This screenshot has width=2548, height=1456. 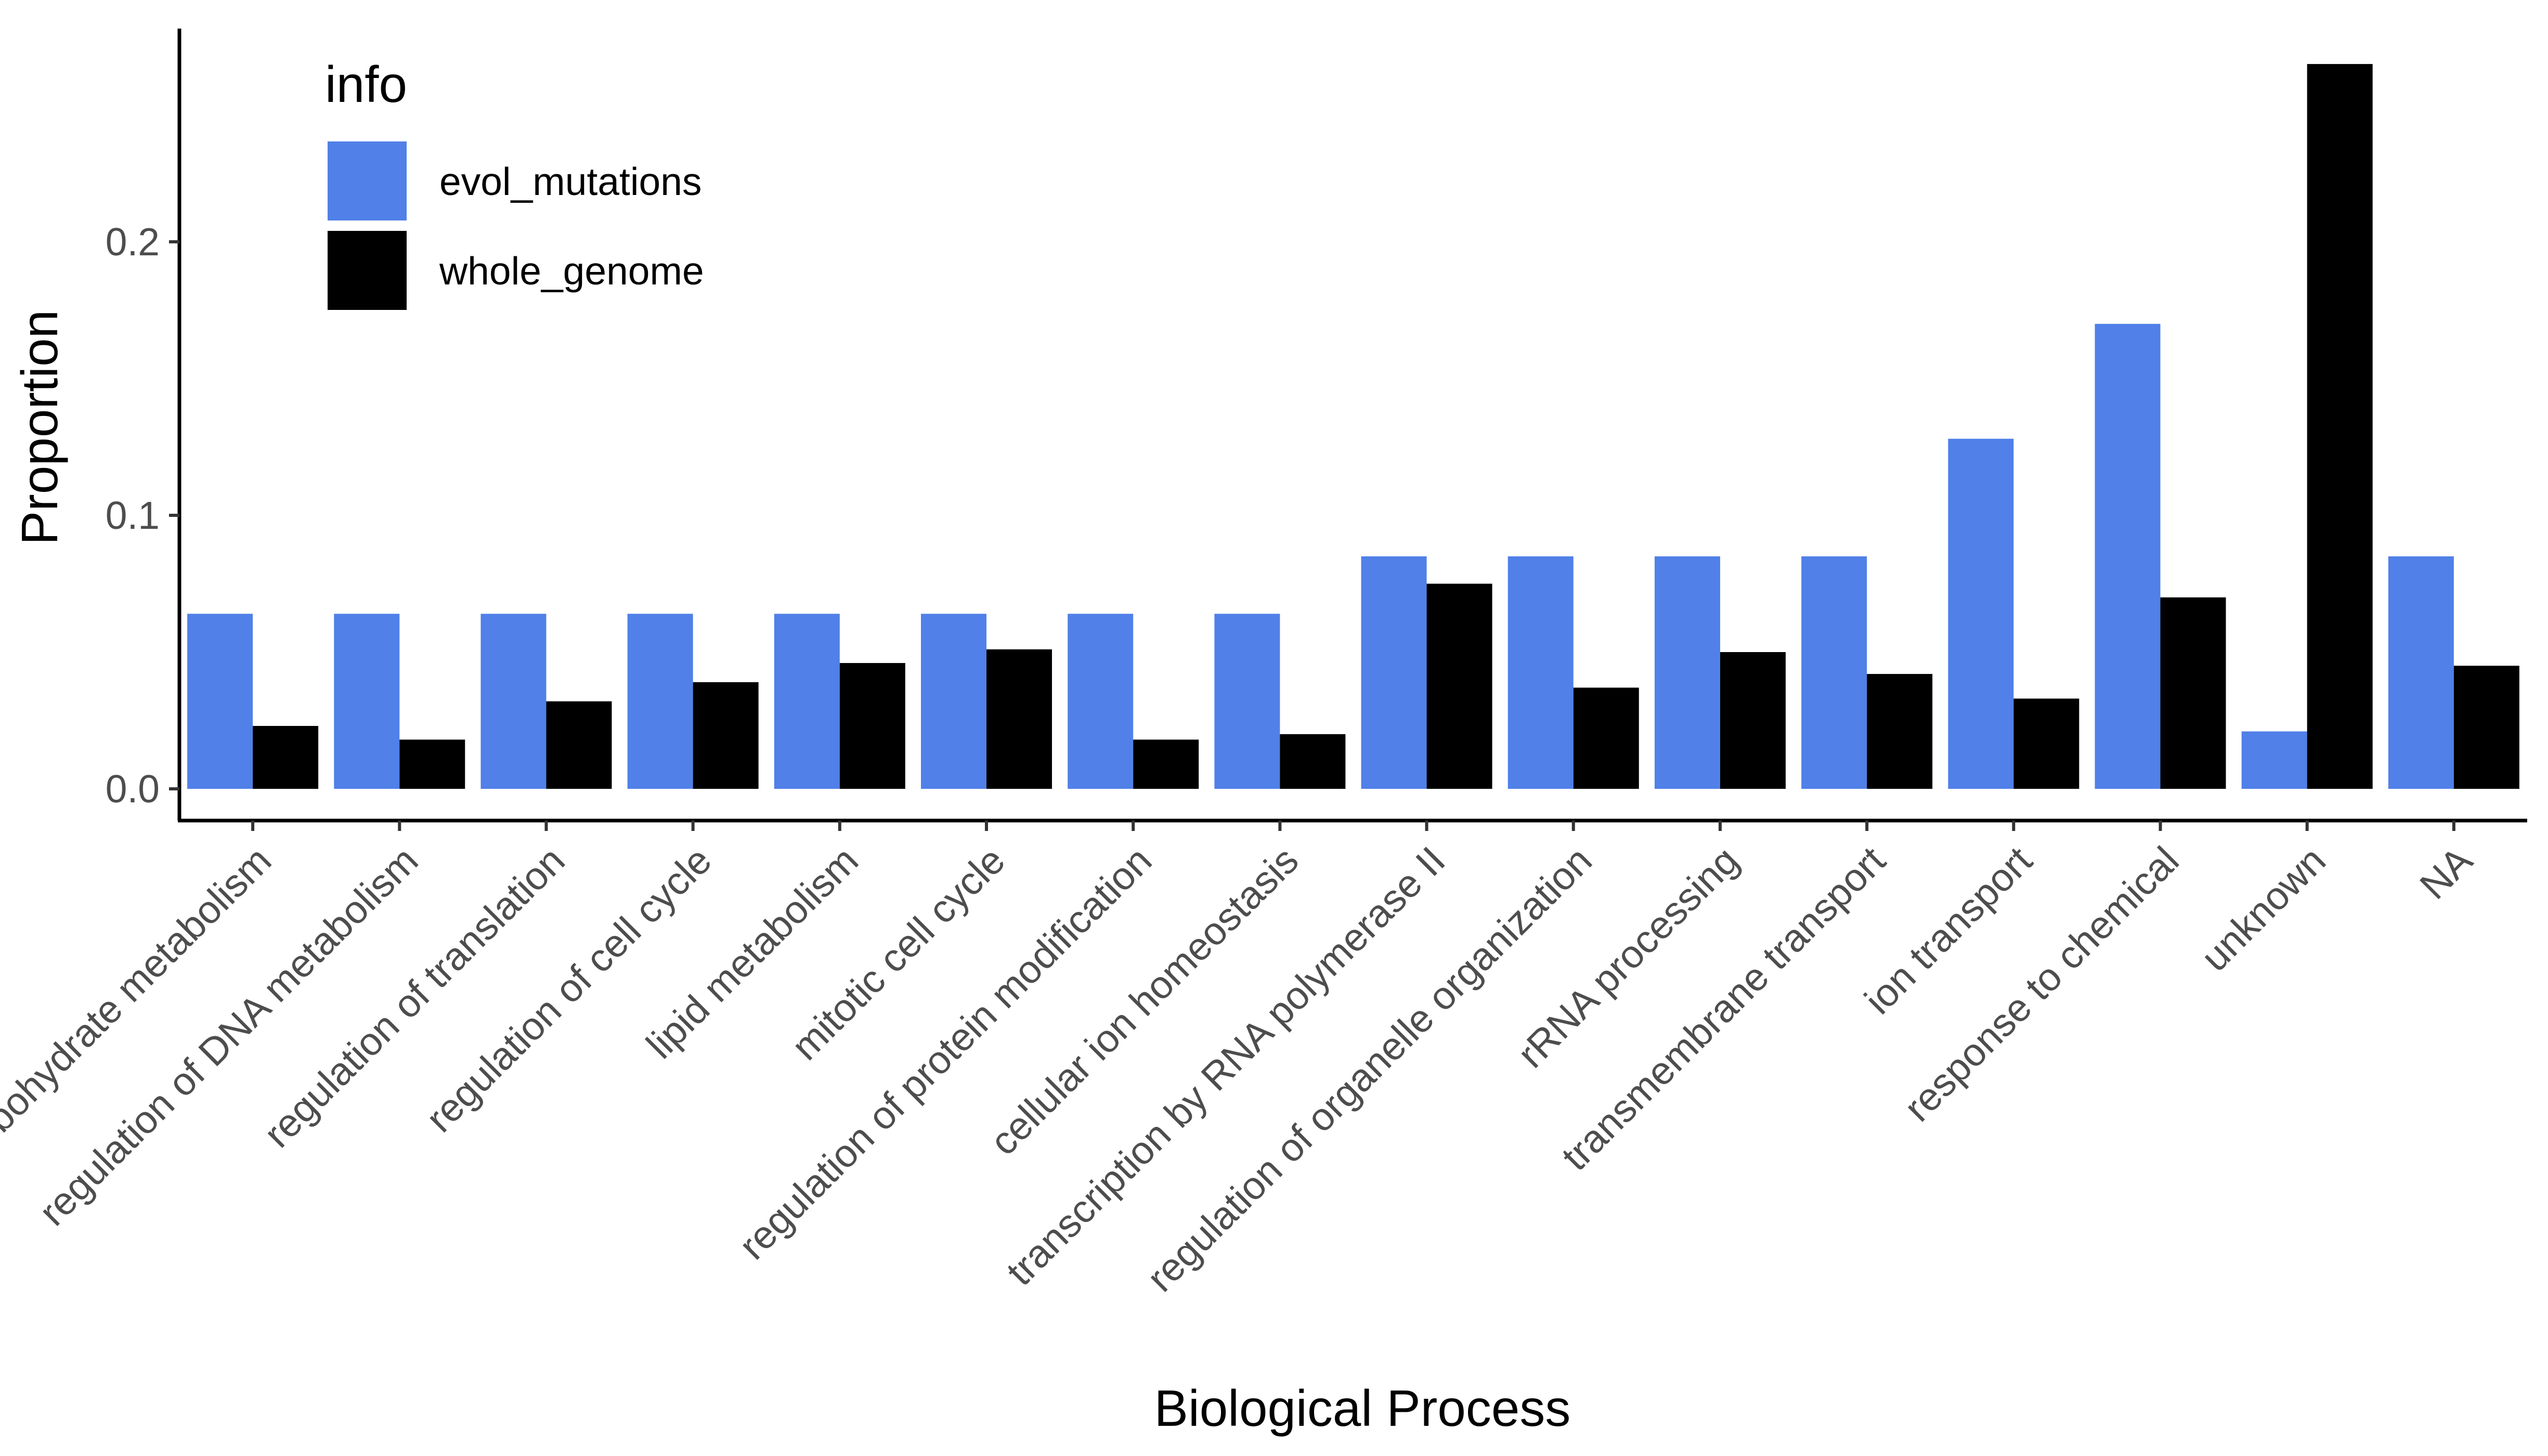 I want to click on bar-evol-mutations-na, so click(x=2421, y=672).